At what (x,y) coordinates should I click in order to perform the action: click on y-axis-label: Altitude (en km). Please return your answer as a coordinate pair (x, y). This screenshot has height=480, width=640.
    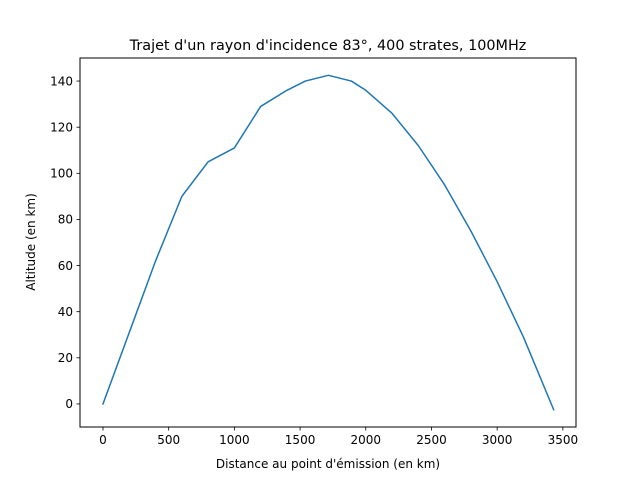
    Looking at the image, I should click on (31, 242).